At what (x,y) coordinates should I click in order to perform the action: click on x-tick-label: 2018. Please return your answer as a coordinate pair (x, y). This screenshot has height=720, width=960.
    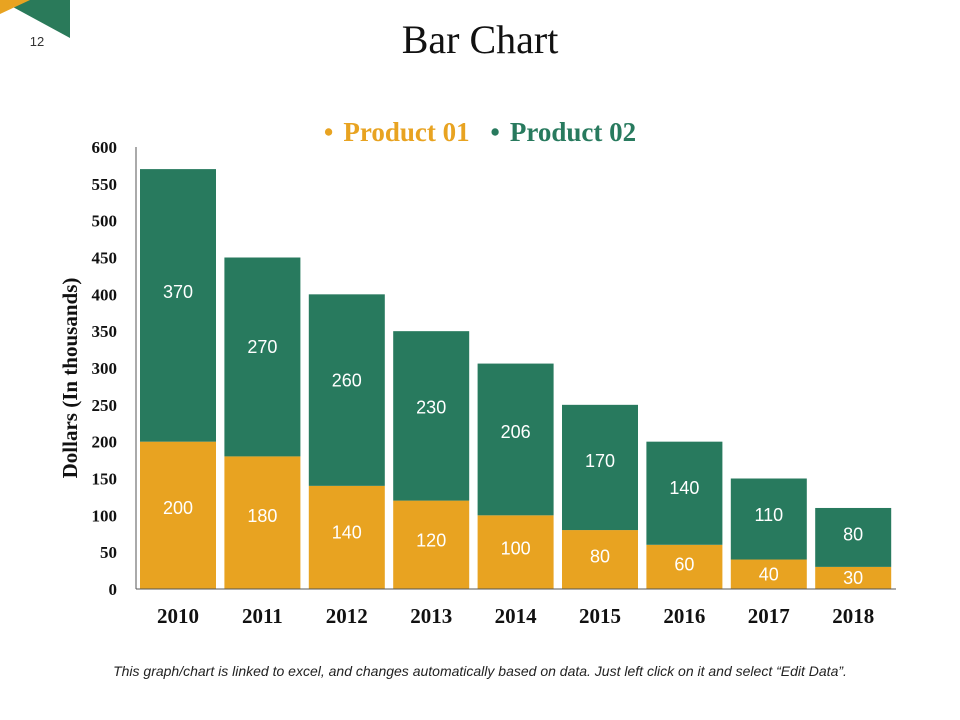
    Looking at the image, I should click on (853, 616).